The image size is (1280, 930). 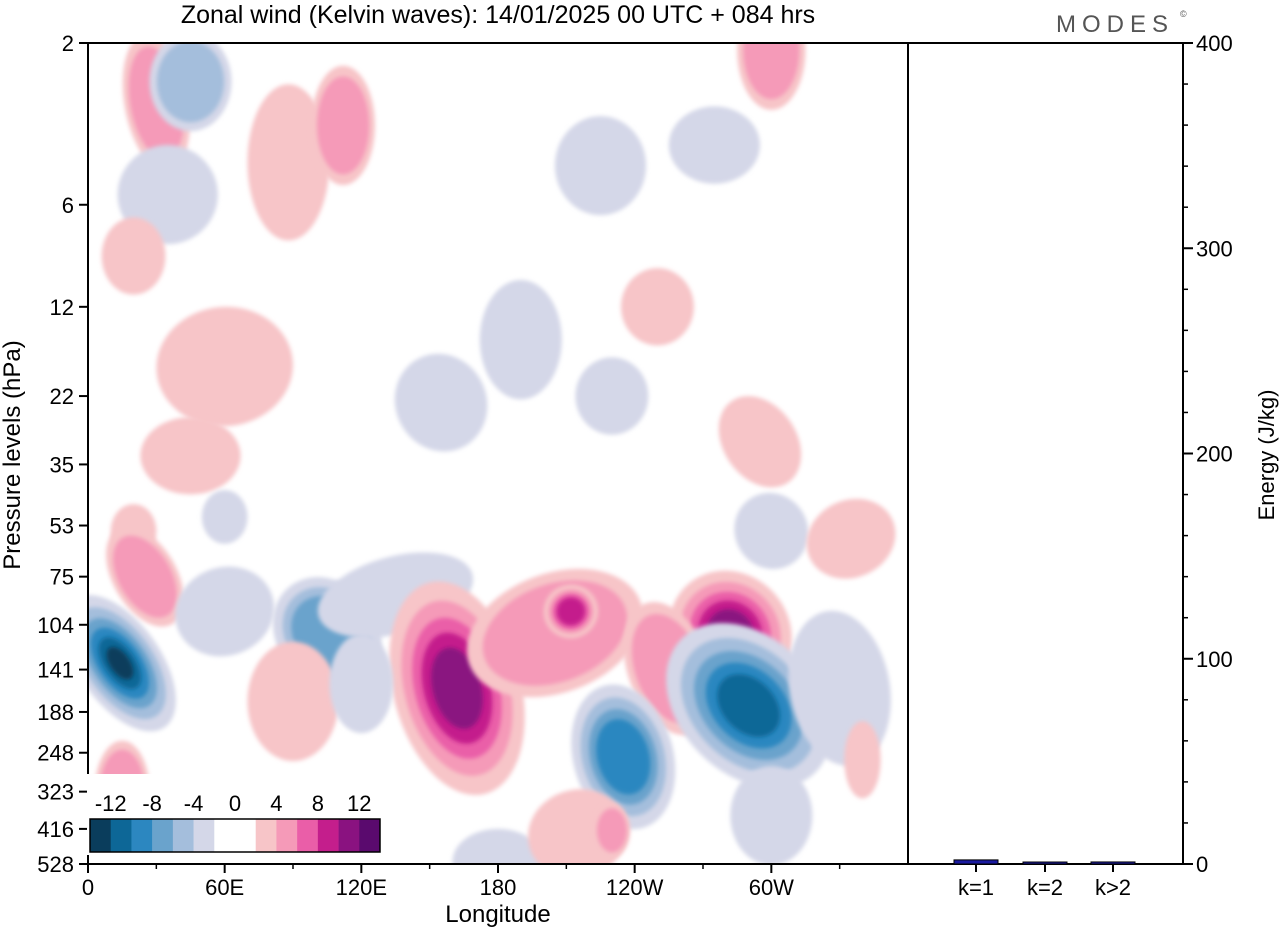 I want to click on pressure-tick-label: 104, so click(x=55, y=625).